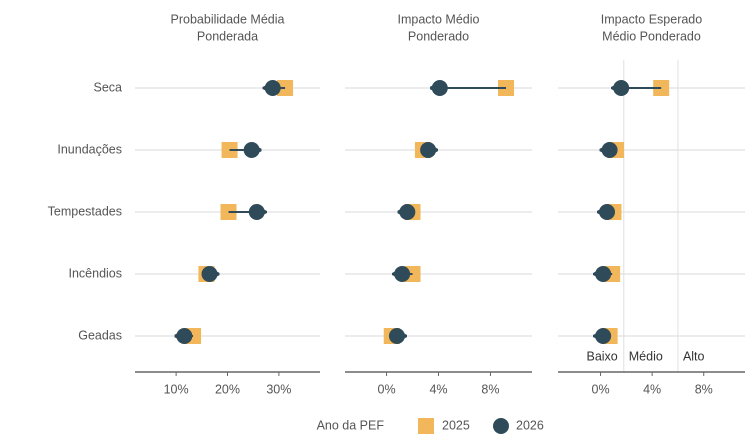  Describe the element at coordinates (228, 19) in the screenshot. I see `panel-title: Probabilidade Média` at that location.